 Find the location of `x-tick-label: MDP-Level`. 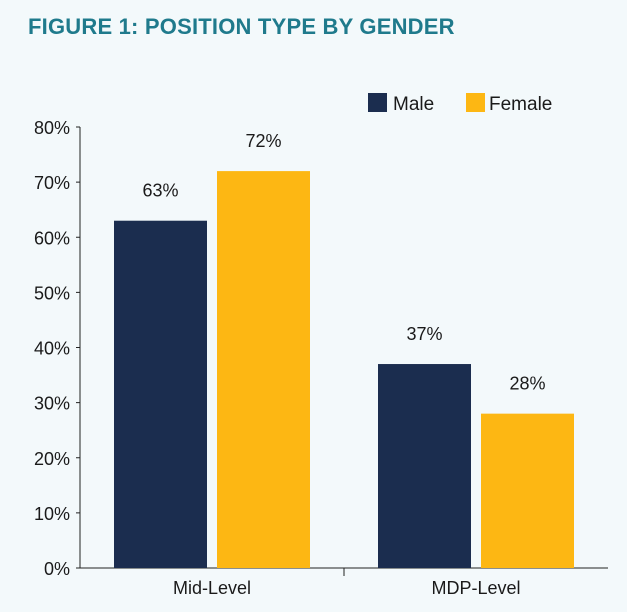

x-tick-label: MDP-Level is located at coordinates (475, 588).